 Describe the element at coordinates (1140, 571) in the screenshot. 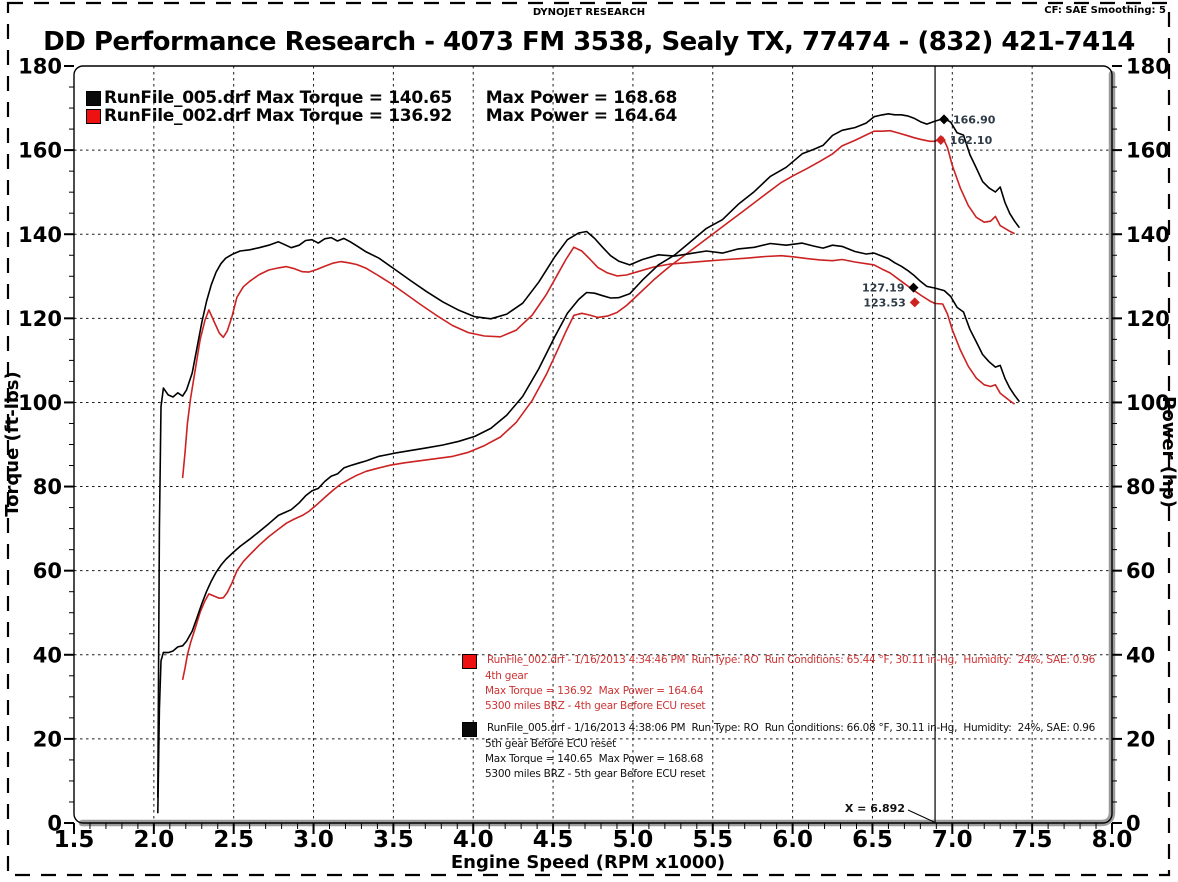

I see `y-right-tick-label: 60` at that location.